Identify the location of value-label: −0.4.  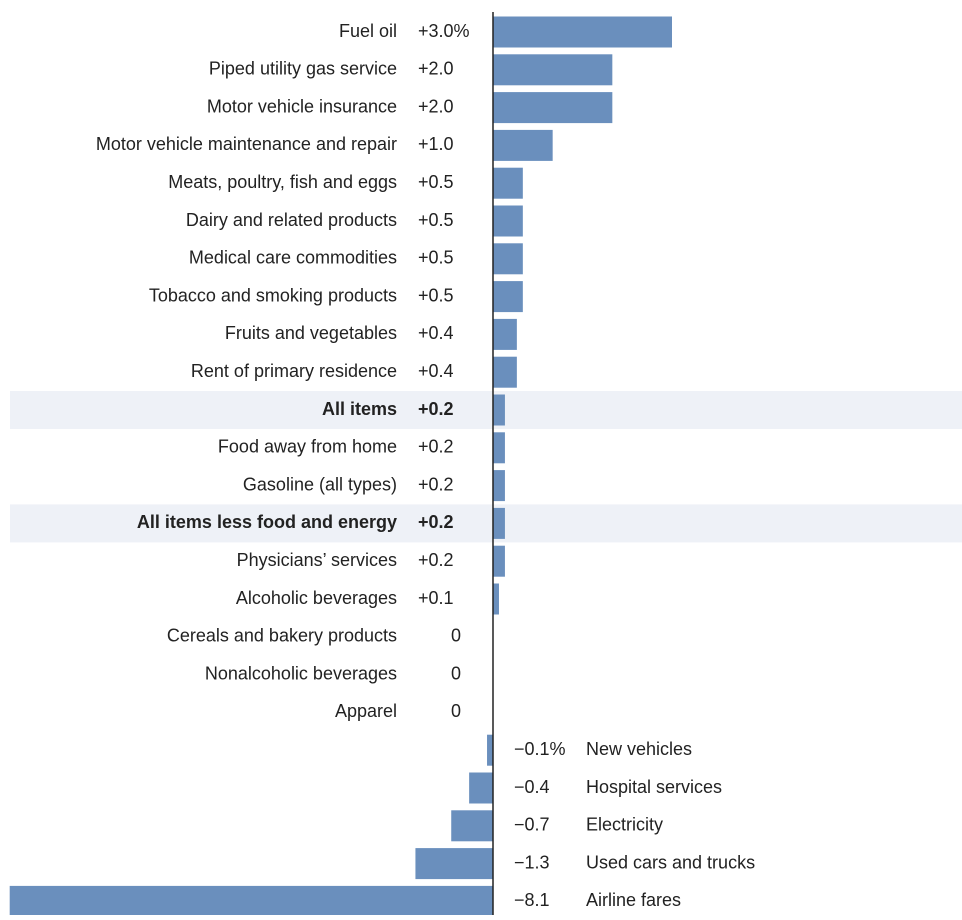
(532, 787).